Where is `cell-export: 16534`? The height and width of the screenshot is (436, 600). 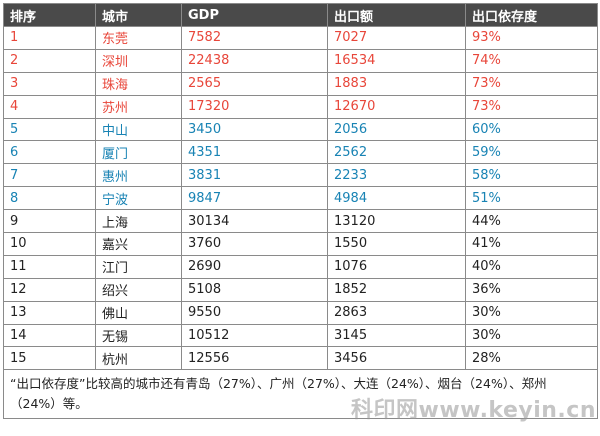
cell-export: 16534 is located at coordinates (396, 60).